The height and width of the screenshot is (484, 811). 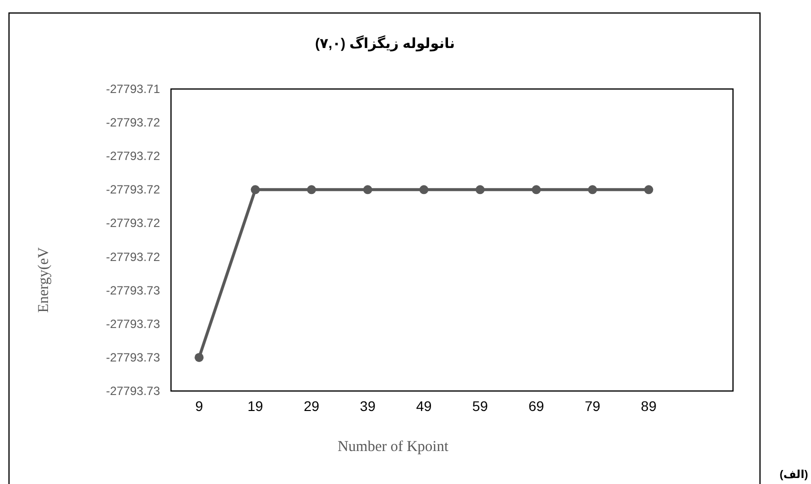 What do you see at coordinates (794, 475) in the screenshot?
I see `text: (الف)` at bounding box center [794, 475].